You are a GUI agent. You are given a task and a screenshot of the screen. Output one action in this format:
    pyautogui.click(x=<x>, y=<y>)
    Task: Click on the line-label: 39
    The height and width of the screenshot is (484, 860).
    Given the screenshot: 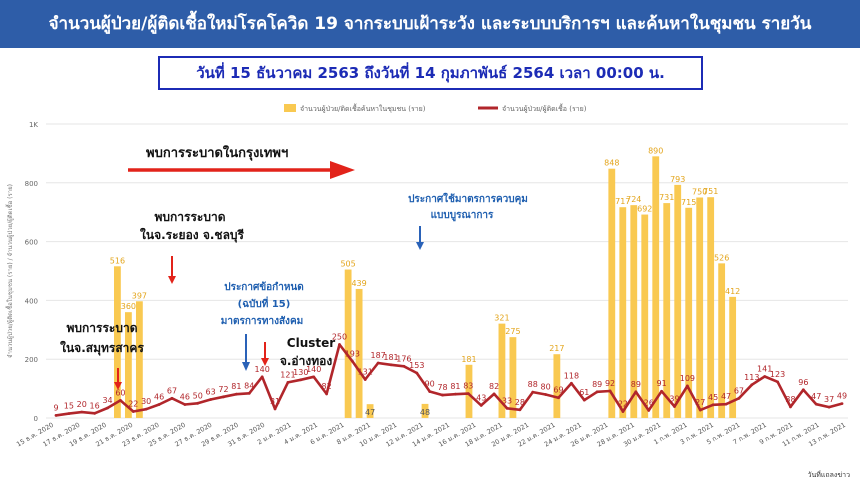 What is the action you would take?
    pyautogui.click(x=674, y=399)
    